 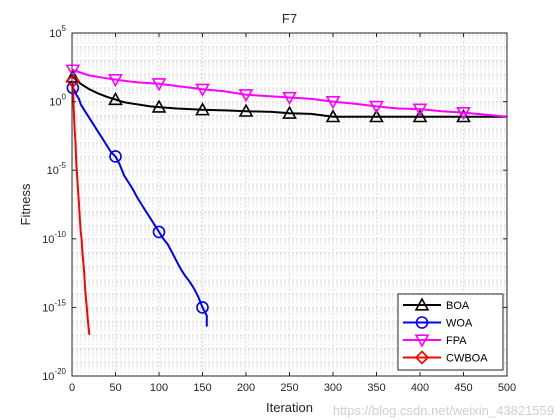 I want to click on x-tick-label: 50, so click(x=115, y=388).